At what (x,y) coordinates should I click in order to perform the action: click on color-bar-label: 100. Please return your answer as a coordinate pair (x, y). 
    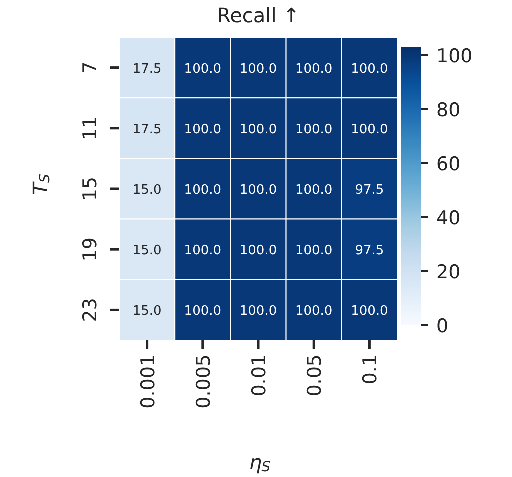
    Looking at the image, I should click on (454, 57).